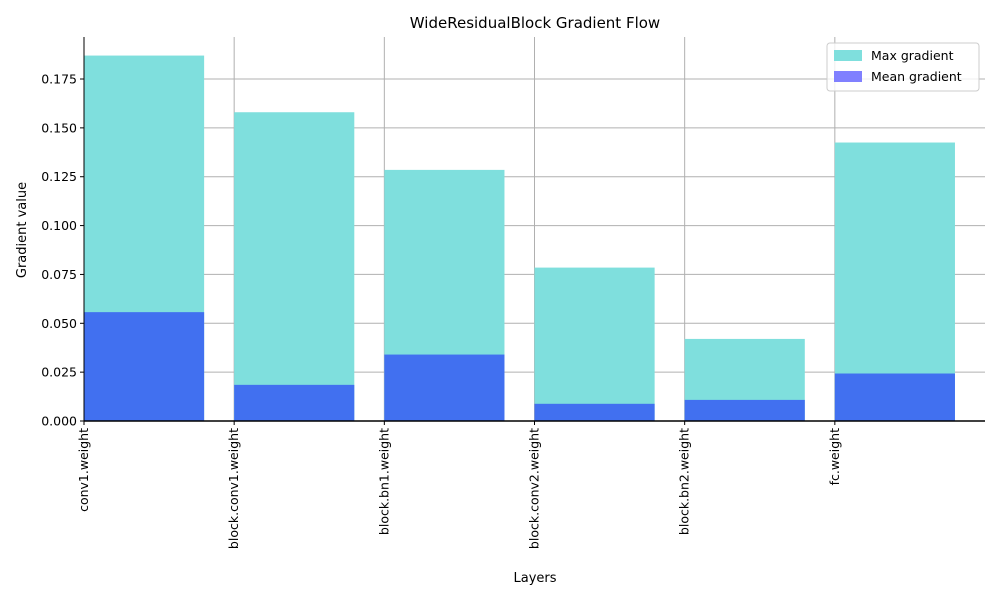 The height and width of the screenshot is (600, 1000). I want to click on y-tick-label-6: 0.150, so click(59, 127).